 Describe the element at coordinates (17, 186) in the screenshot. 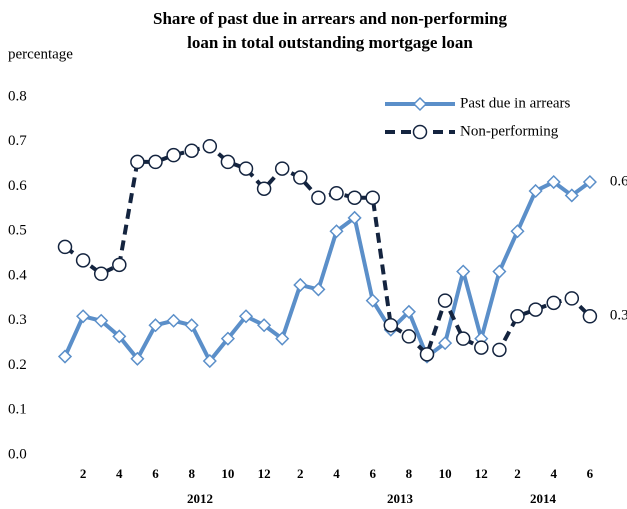

I see `y-tick-label: 0.6` at that location.